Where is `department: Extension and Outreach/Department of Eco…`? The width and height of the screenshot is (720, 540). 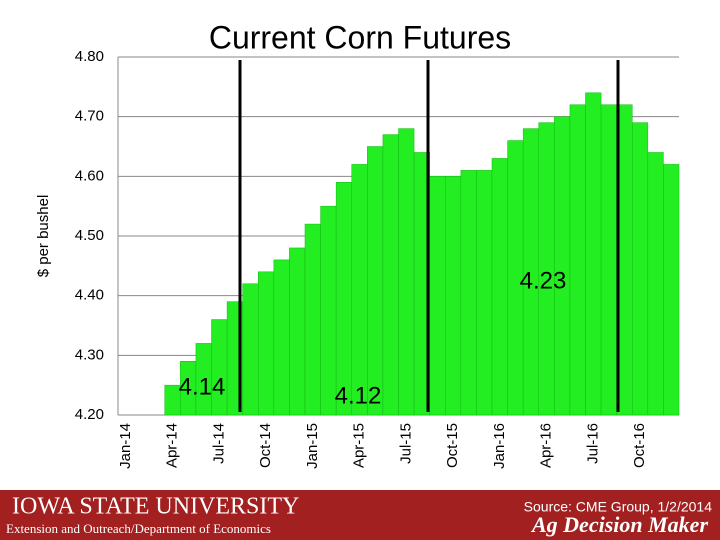 department: Extension and Outreach/Department of Eco… is located at coordinates (138, 528).